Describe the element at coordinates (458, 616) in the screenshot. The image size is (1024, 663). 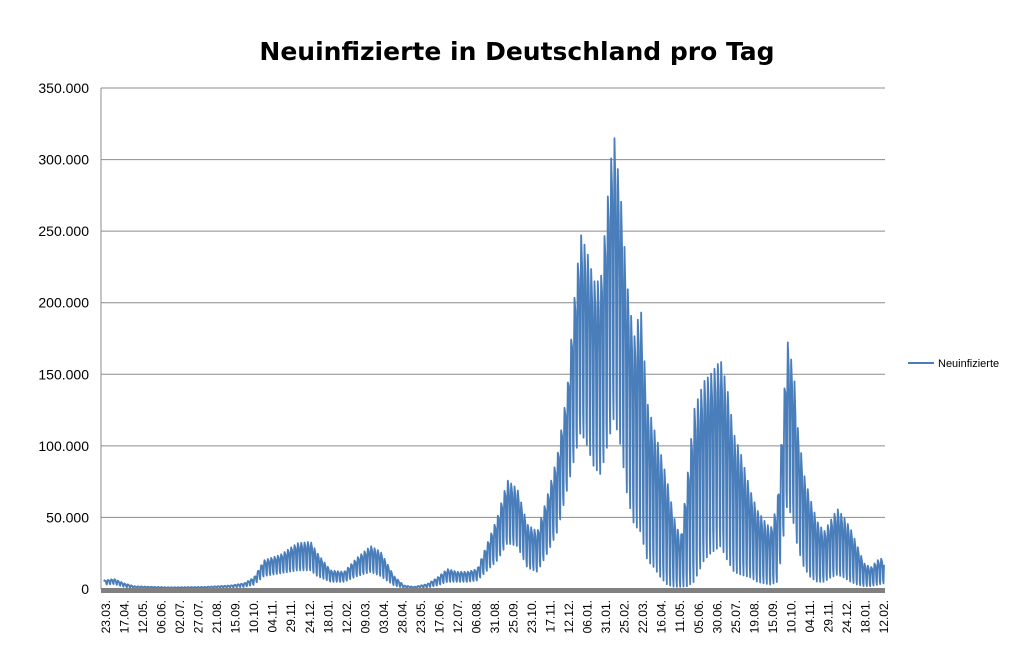
I see `x-tick-label: 12.07.` at that location.